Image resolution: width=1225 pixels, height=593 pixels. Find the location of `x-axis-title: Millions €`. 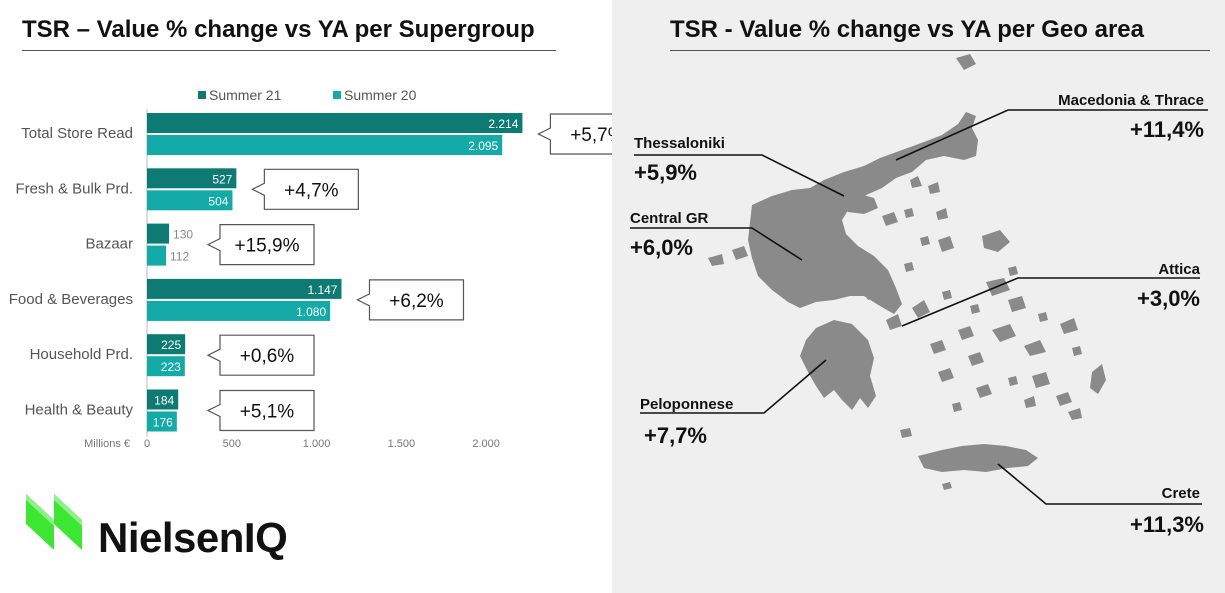

x-axis-title: Millions € is located at coordinates (107, 444).